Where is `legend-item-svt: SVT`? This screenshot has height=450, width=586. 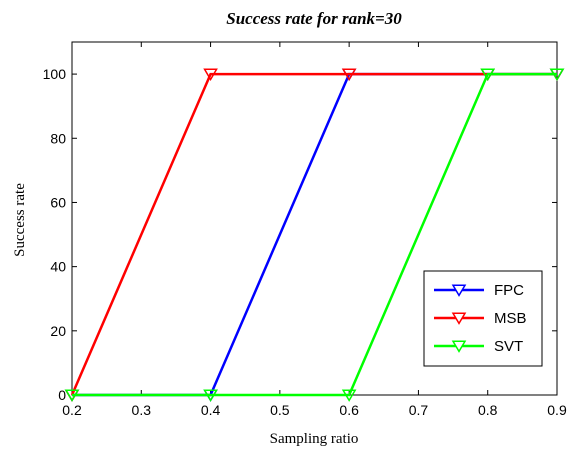 legend-item-svt: SVT is located at coordinates (478, 346).